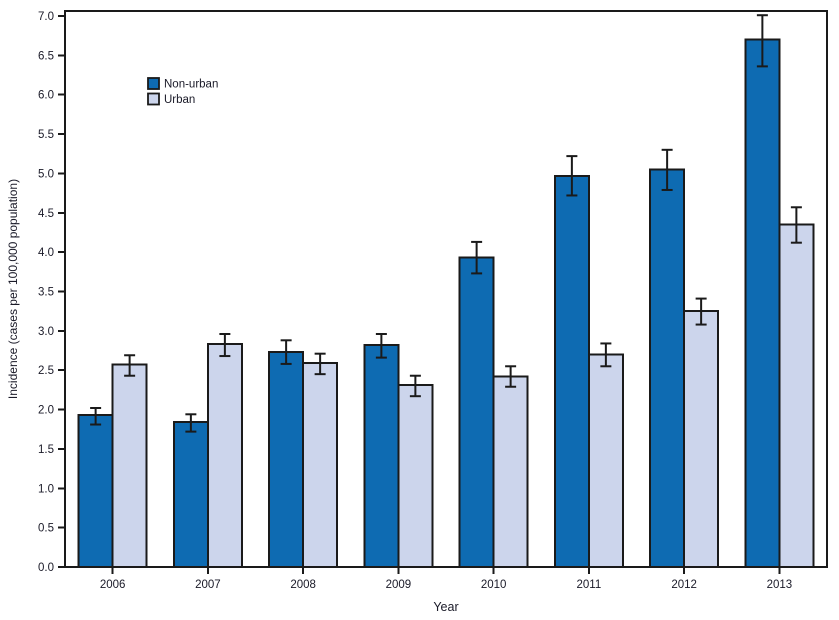  What do you see at coordinates (129, 465) in the screenshot?
I see `bar-urban-2006` at bounding box center [129, 465].